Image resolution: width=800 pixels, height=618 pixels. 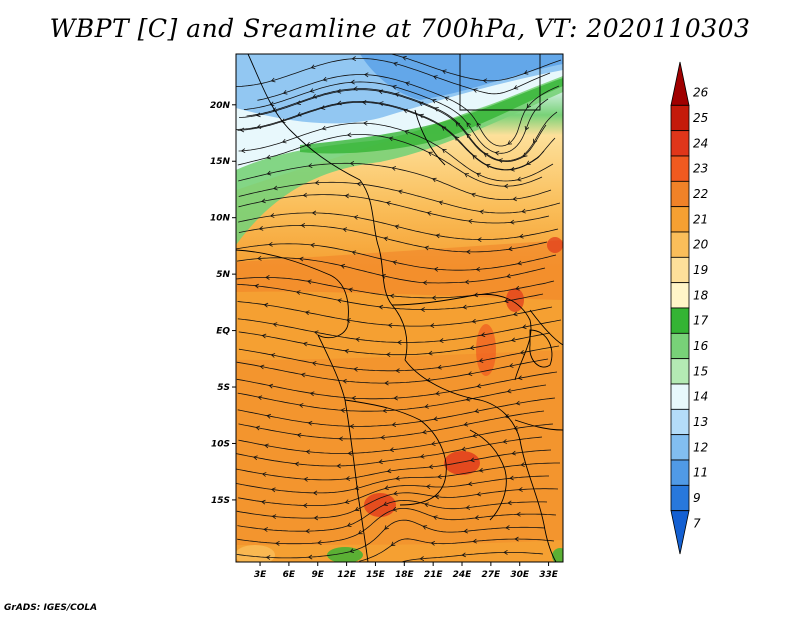 What do you see at coordinates (463, 575) in the screenshot?
I see `lon-tick-label: 24E` at bounding box center [463, 575].